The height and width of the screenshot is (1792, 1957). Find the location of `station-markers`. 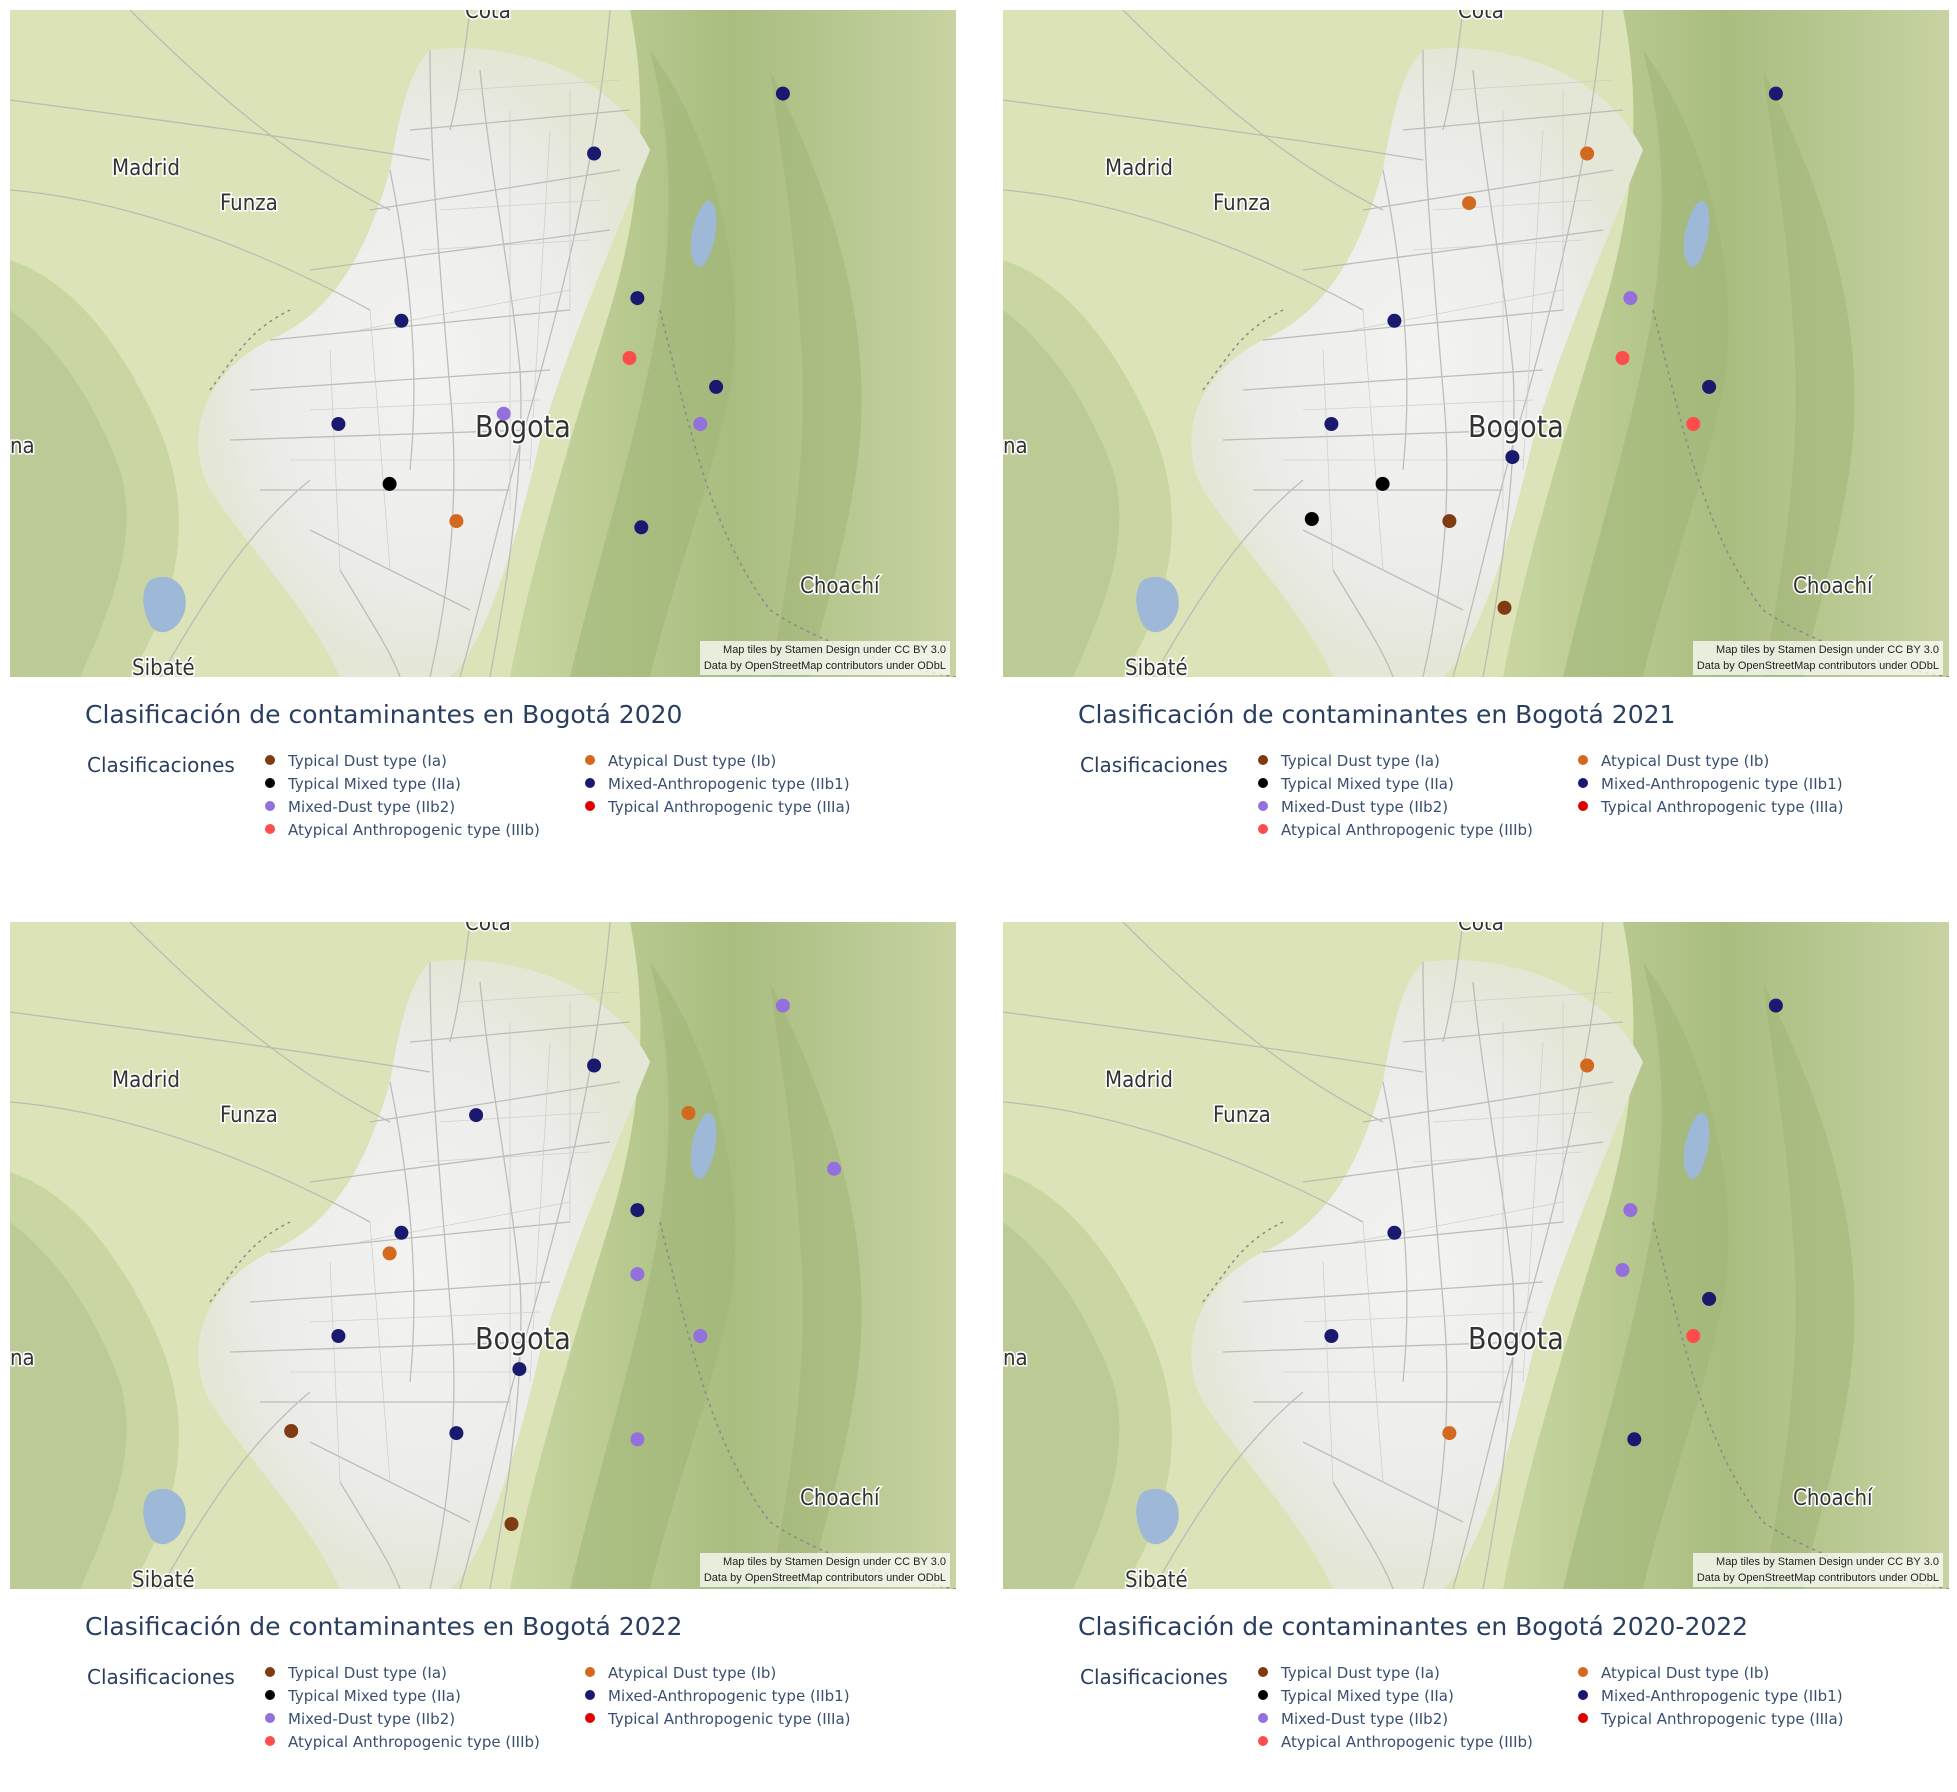

station-markers is located at coordinates (1543, 350).